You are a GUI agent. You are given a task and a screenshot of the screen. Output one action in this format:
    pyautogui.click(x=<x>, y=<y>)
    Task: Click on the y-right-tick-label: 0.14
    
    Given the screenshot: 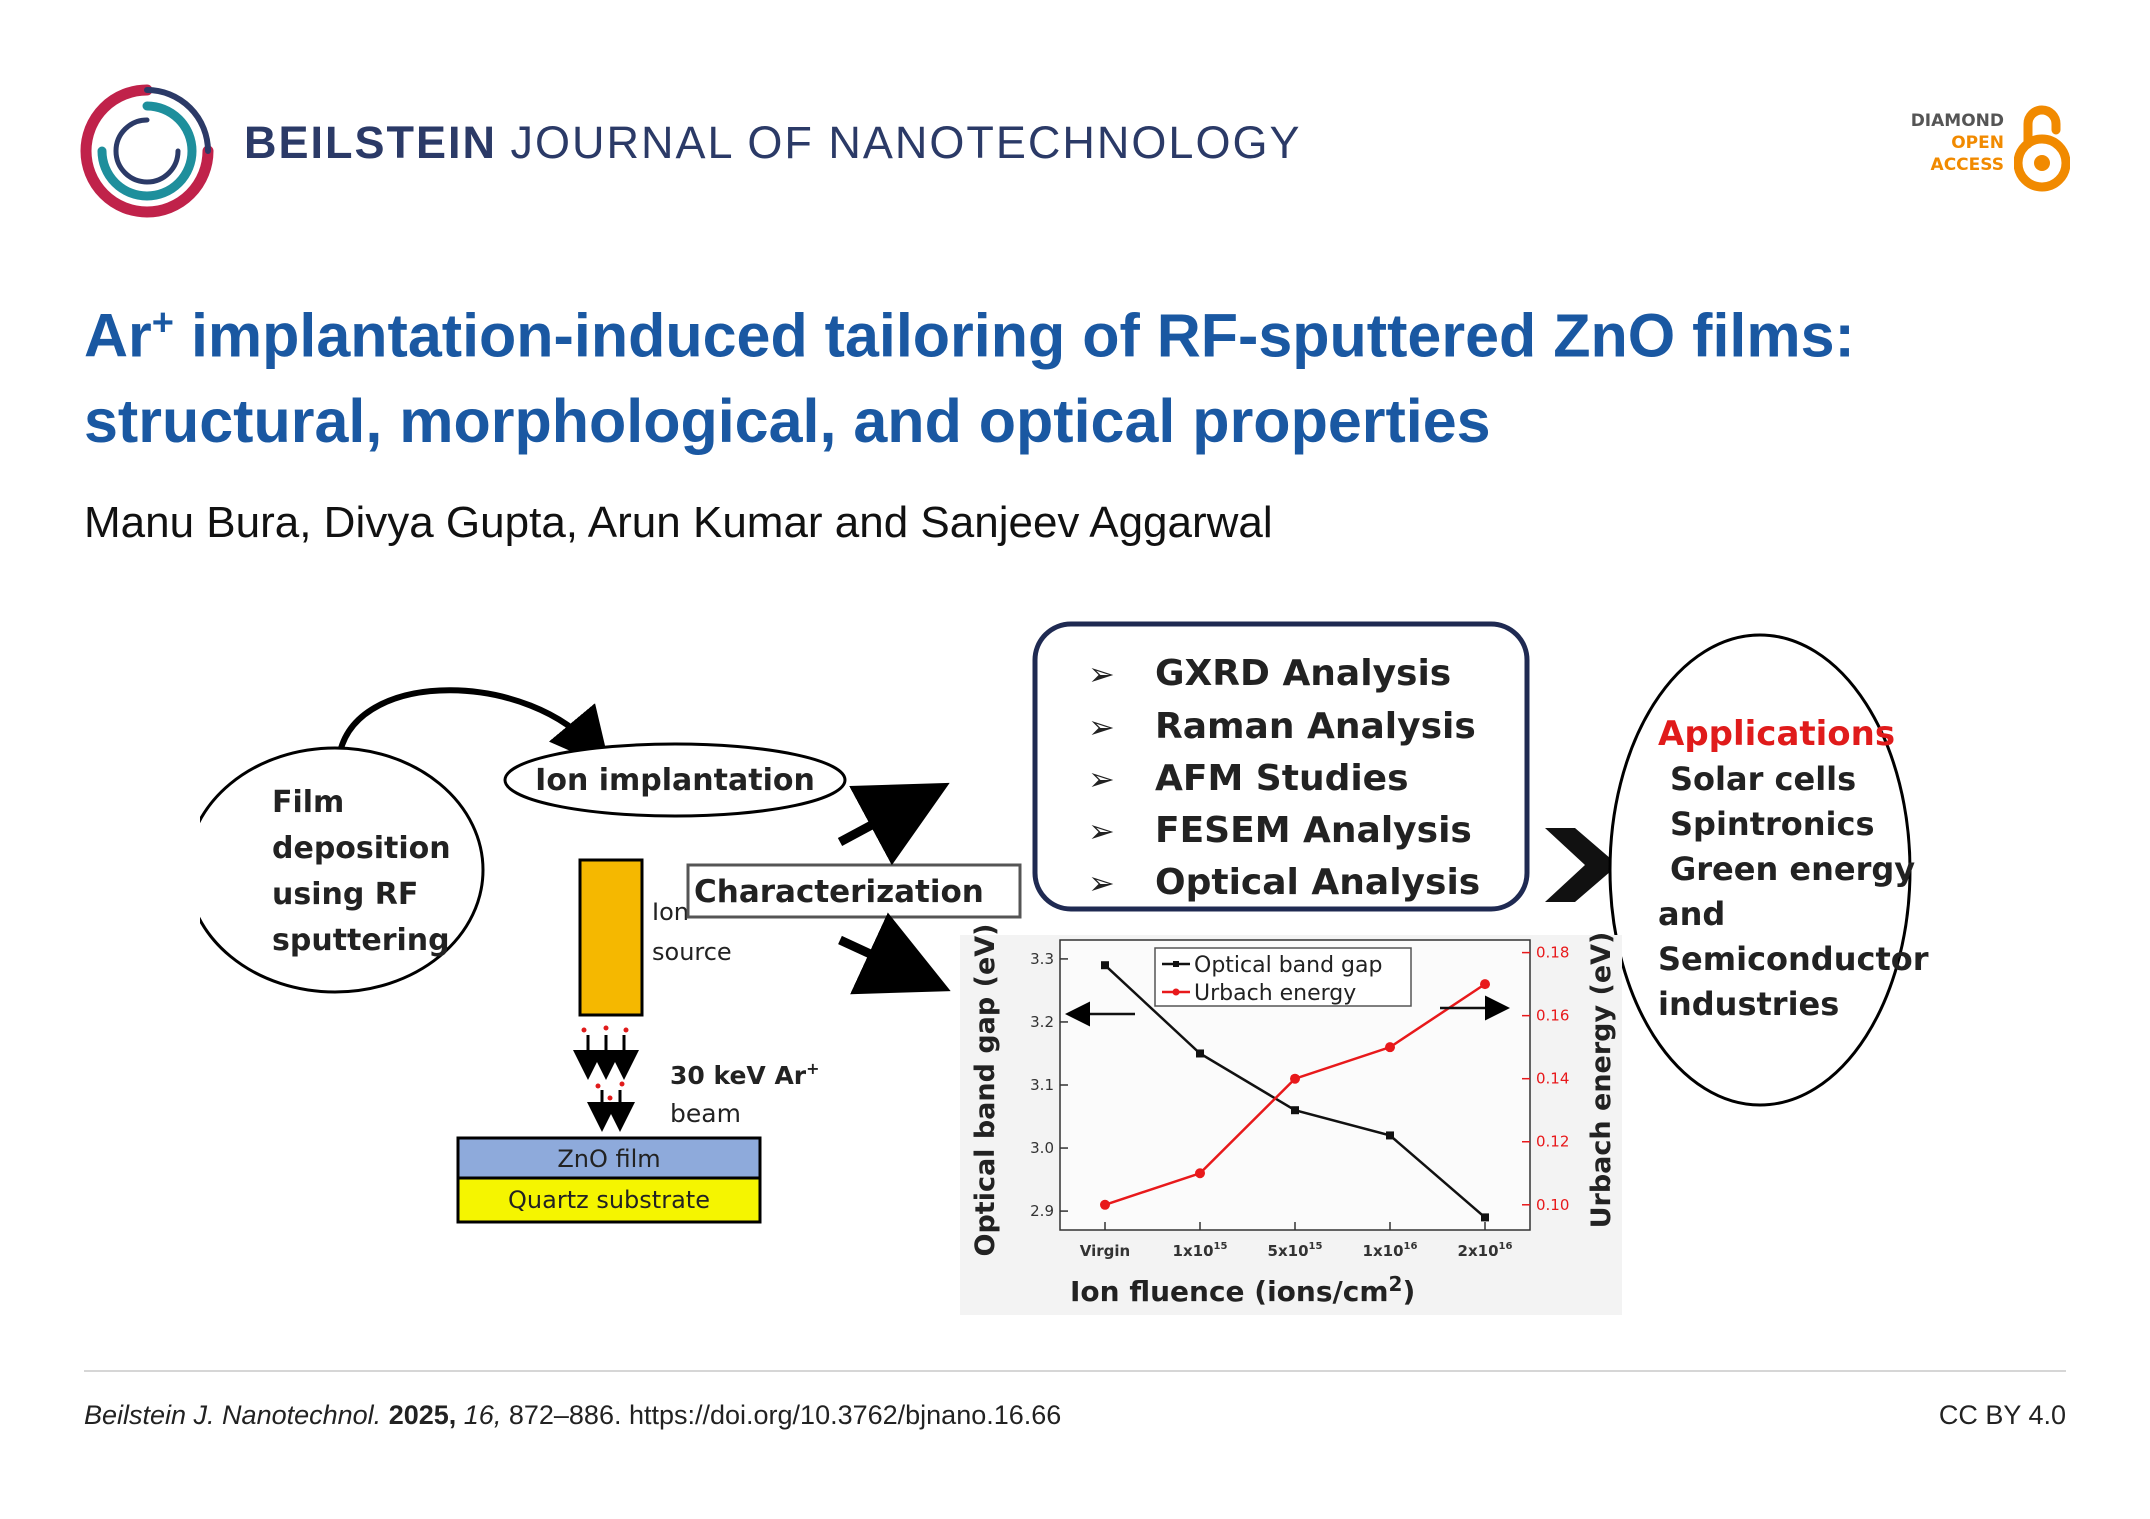 What is the action you would take?
    pyautogui.click(x=1552, y=1079)
    